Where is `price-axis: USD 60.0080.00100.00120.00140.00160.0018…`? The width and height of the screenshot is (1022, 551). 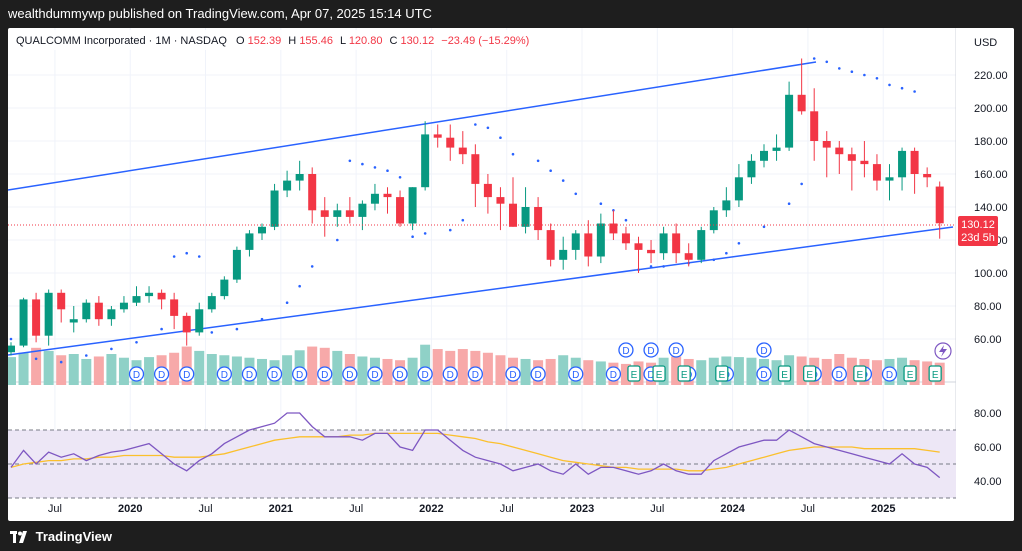
price-axis: USD 60.0080.00100.00120.00140.00160.0018… is located at coordinates (985, 274).